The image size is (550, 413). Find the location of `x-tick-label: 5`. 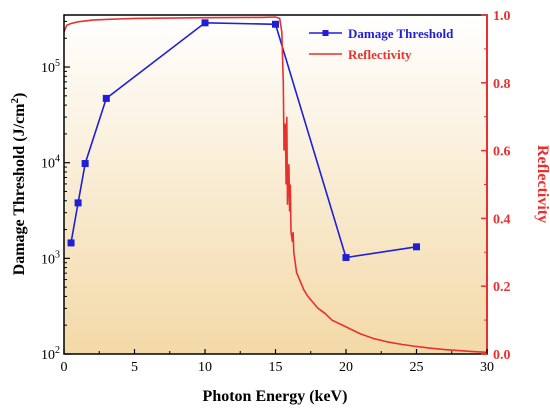

x-tick-label: 5 is located at coordinates (134, 367).